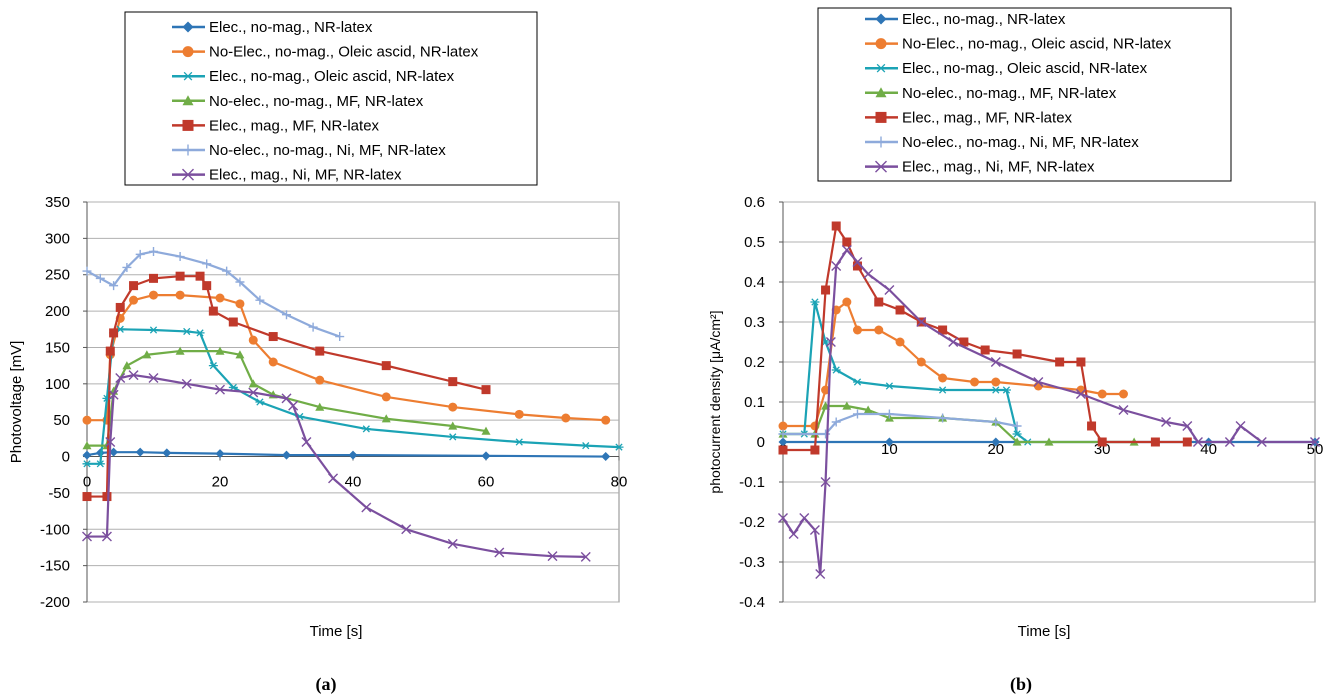 The width and height of the screenshot is (1336, 697). What do you see at coordinates (991, 93) in the screenshot?
I see `legend-item: No-elec., no-mag., MF, NR-latex` at bounding box center [991, 93].